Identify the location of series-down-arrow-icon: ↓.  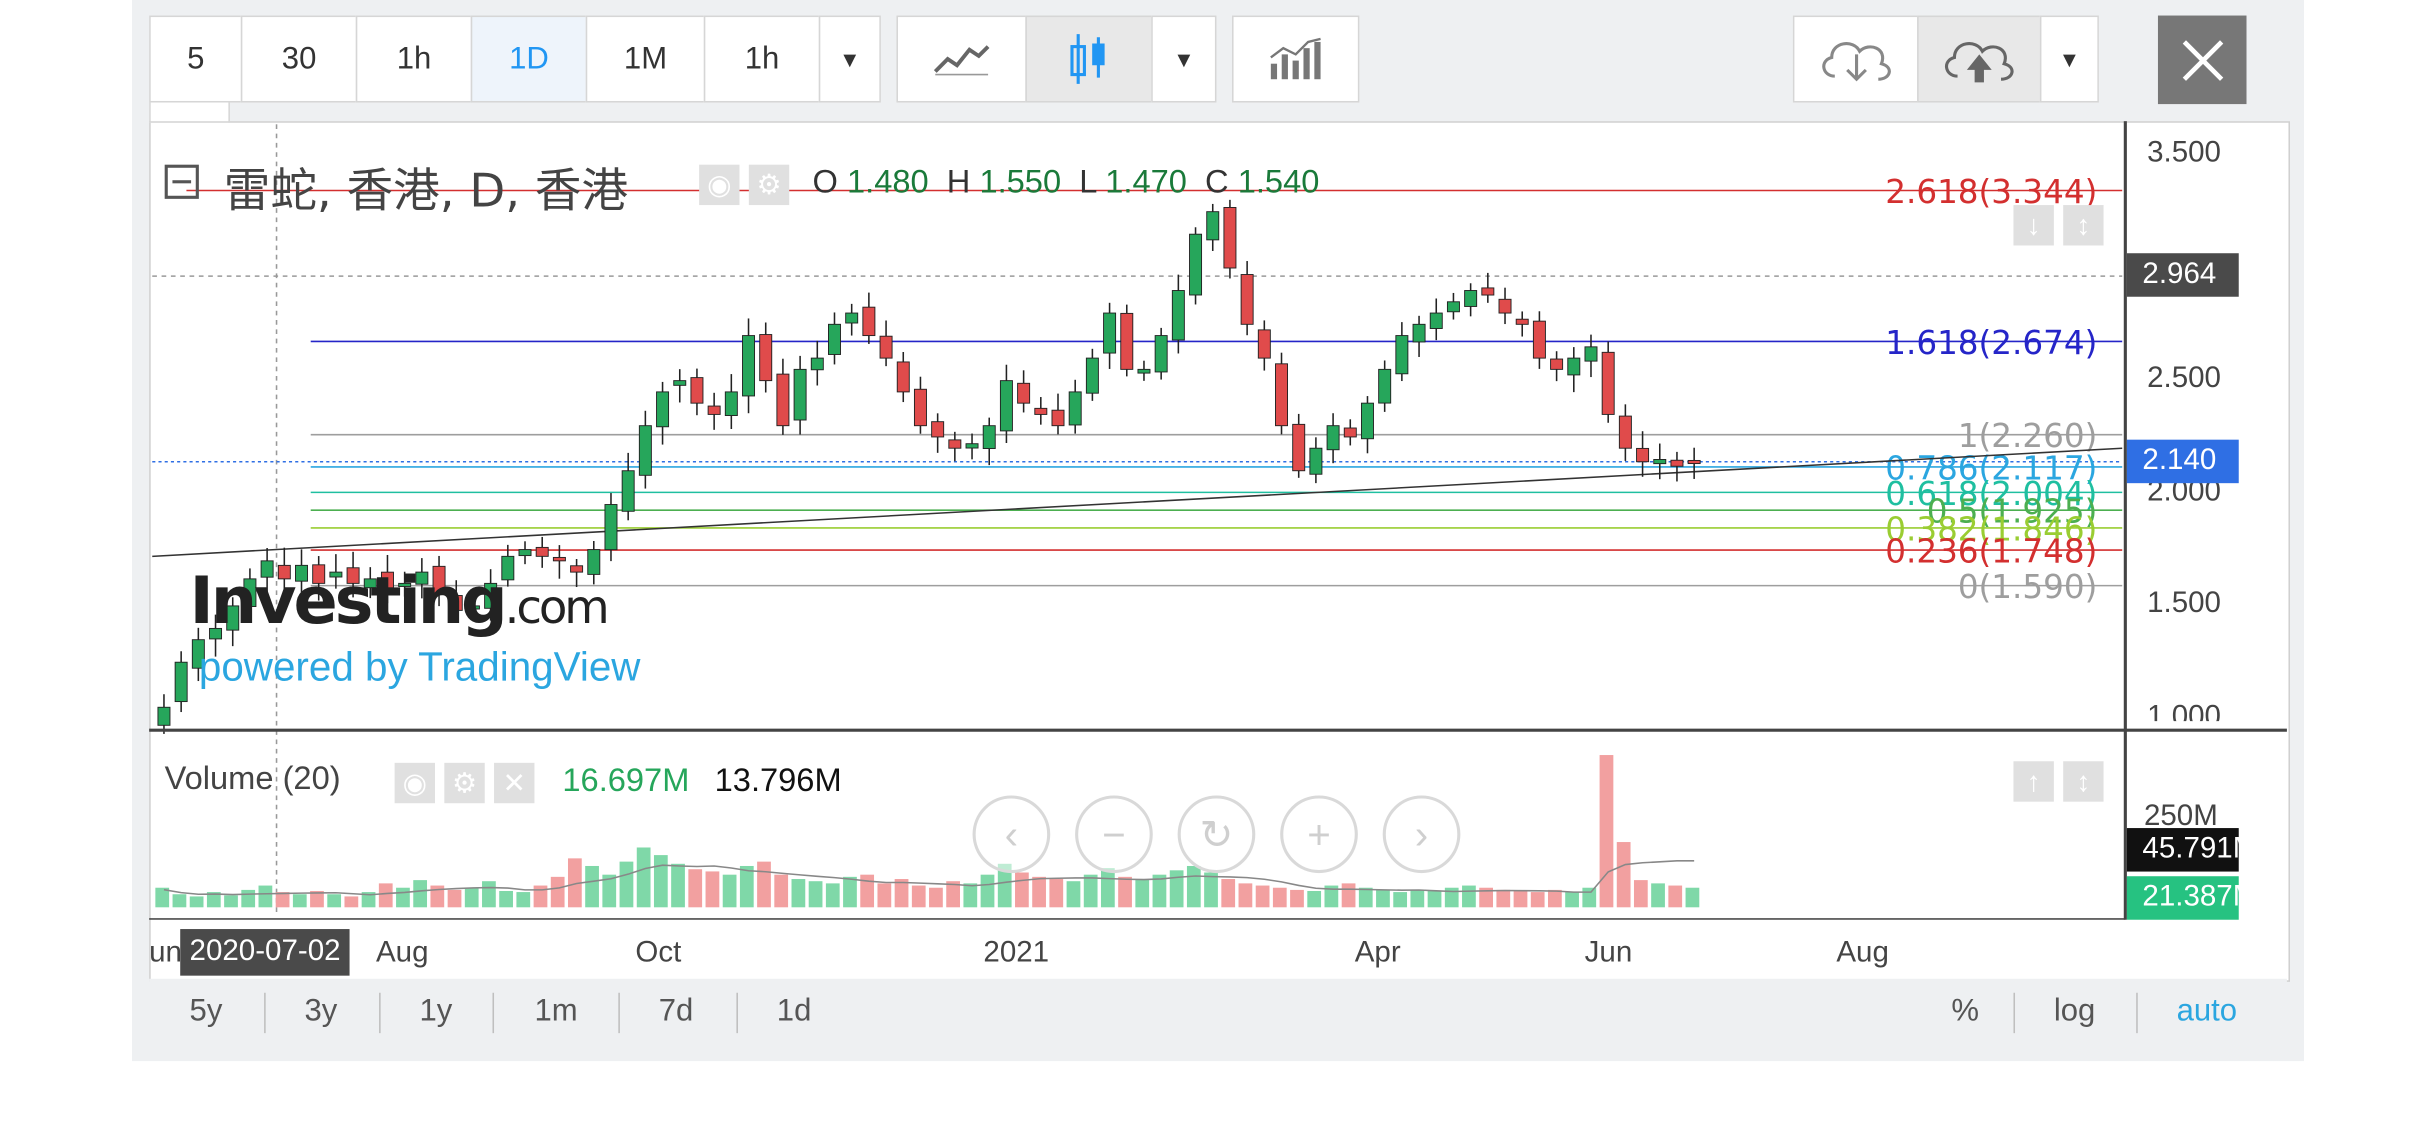
(2033, 225).